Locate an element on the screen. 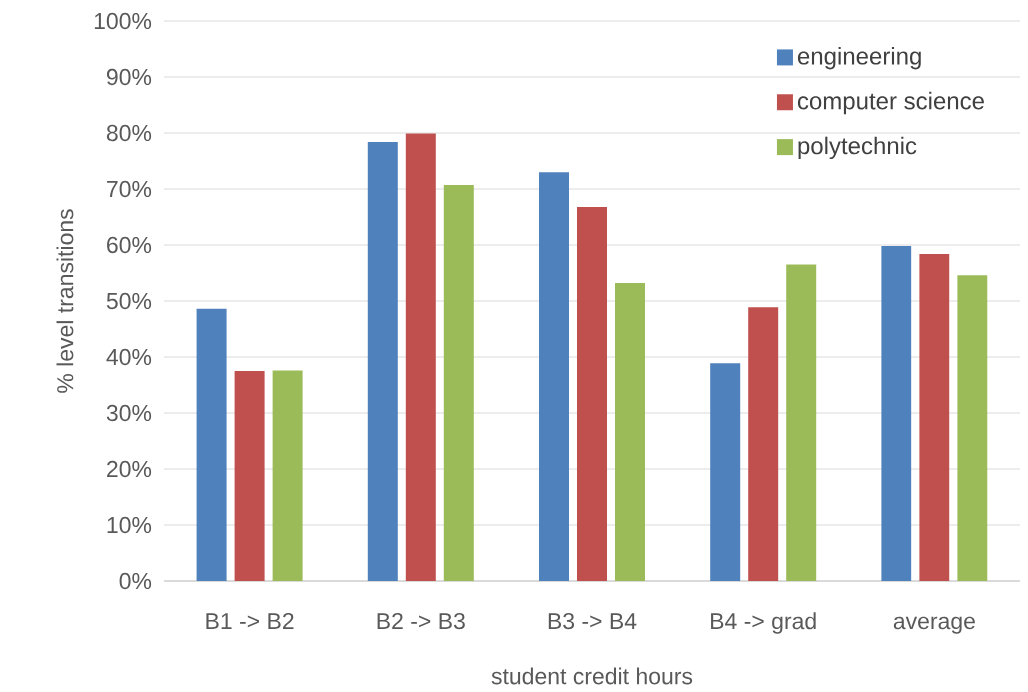 The height and width of the screenshot is (692, 1028). x-tick-label: B3 -> B4 is located at coordinates (592, 621).